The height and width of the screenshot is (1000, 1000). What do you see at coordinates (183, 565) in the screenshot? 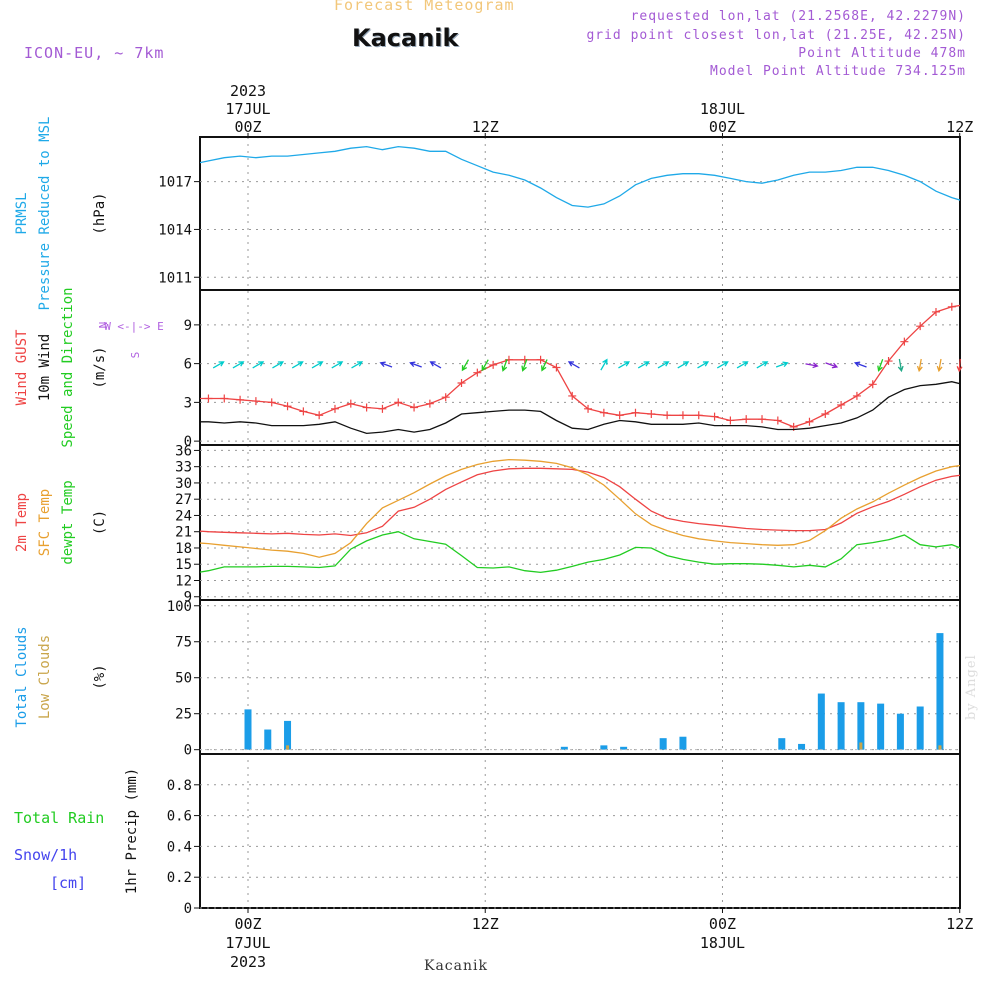
I see `temperature-ytick-label: 15` at bounding box center [183, 565].